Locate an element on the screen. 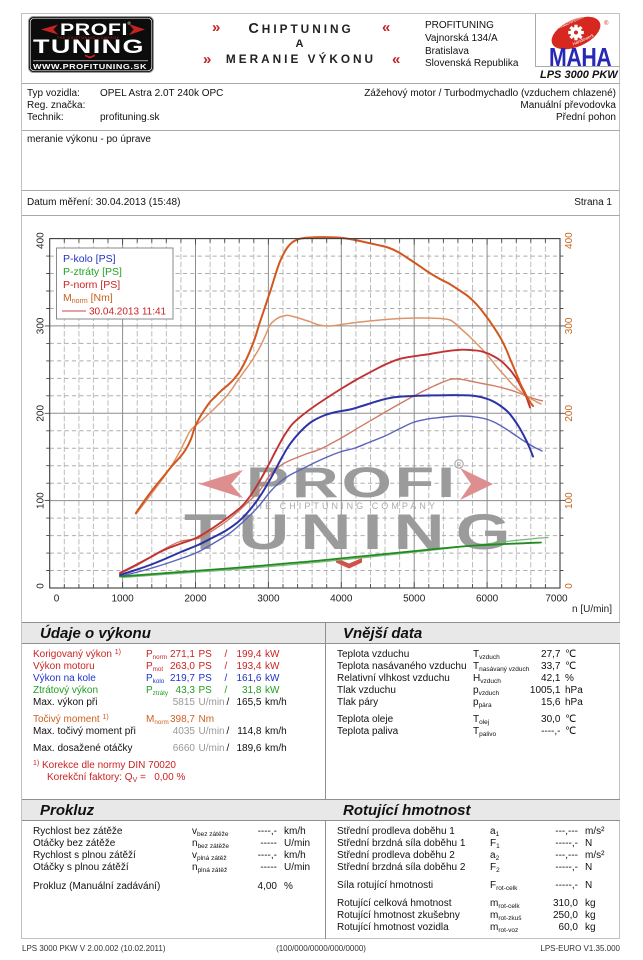 The image size is (643, 960). svg-text: 5000 is located at coordinates (414, 599).